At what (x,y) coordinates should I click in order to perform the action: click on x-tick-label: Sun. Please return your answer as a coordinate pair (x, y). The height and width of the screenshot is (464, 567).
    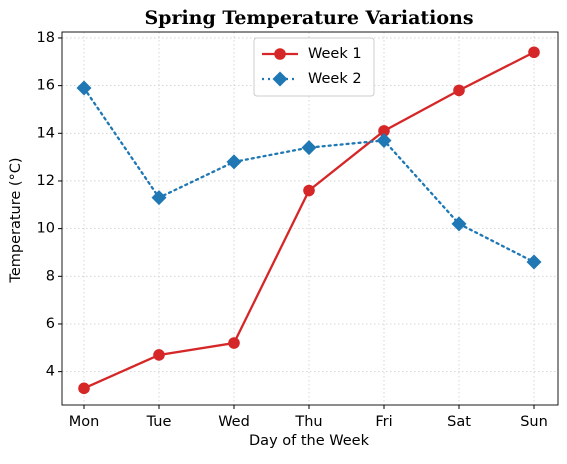
    Looking at the image, I should click on (534, 422).